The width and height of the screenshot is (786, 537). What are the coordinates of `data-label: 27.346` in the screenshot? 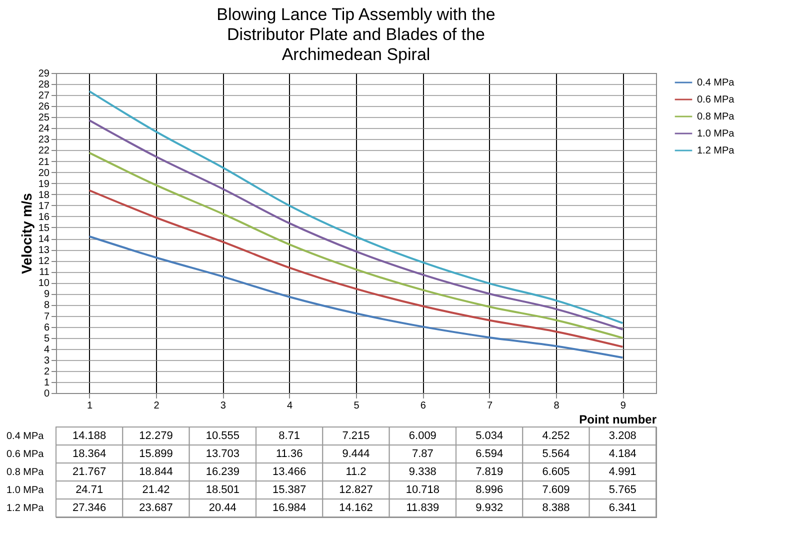 It's located at (89, 508).